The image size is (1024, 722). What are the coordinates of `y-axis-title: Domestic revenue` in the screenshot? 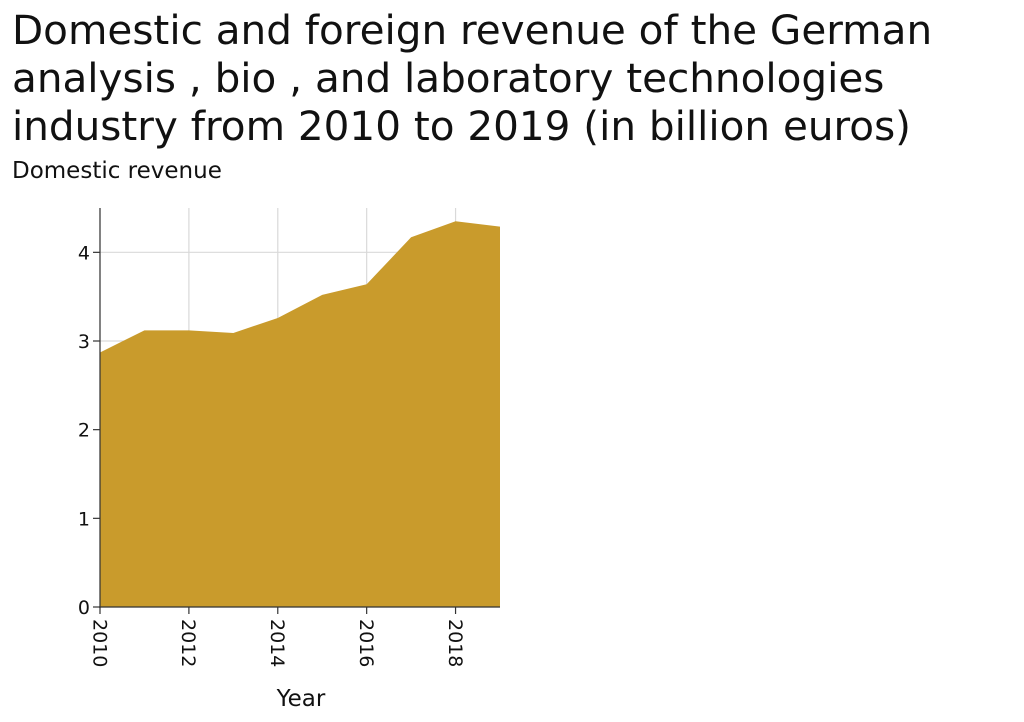 It's located at (117, 171).